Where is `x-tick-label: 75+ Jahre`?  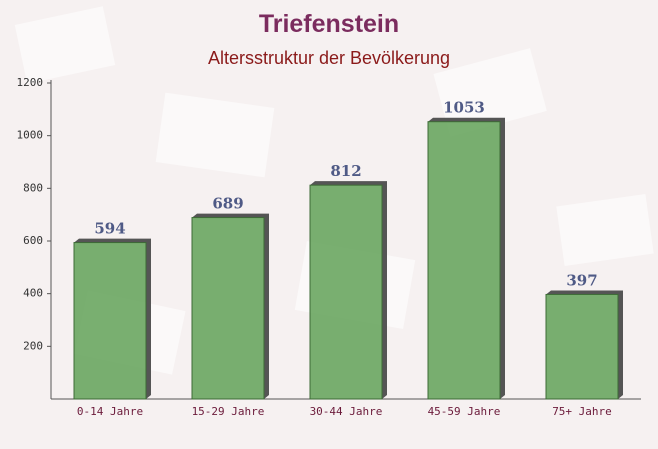 x-tick-label: 75+ Jahre is located at coordinates (582, 411).